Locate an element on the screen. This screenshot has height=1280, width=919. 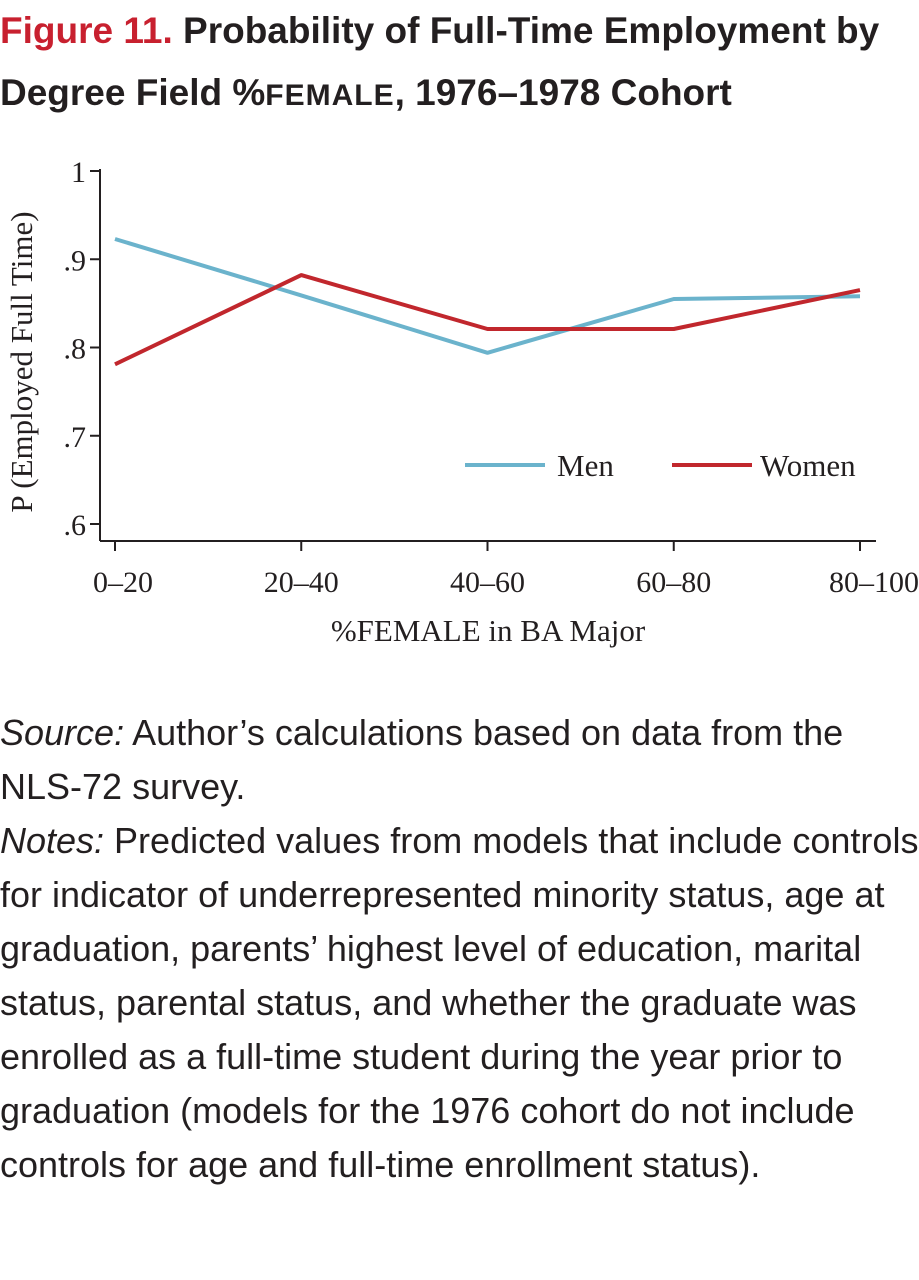
x-tick-label: 0–20 is located at coordinates (123, 582).